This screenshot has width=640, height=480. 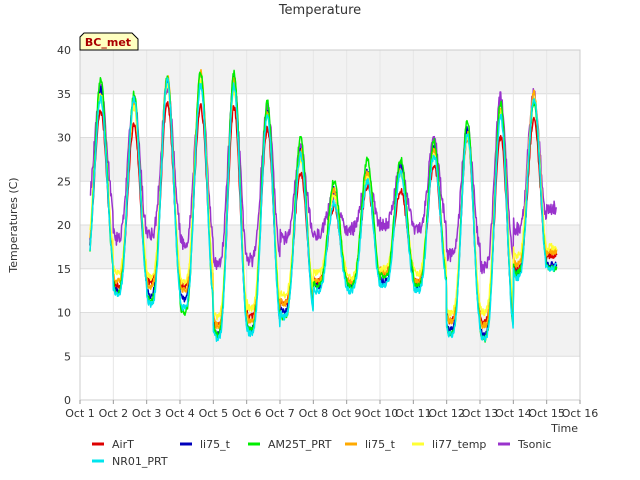 I want to click on y-axis-ticks: 0 5 10 15 20 25 30 35 40, so click(x=64, y=225).